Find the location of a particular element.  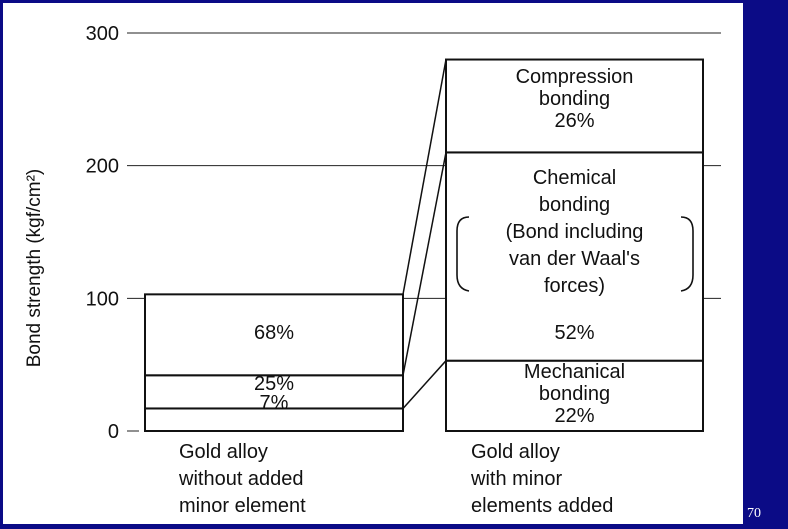

y-tick-labels: 0 100 200 300 is located at coordinates (102, 233).